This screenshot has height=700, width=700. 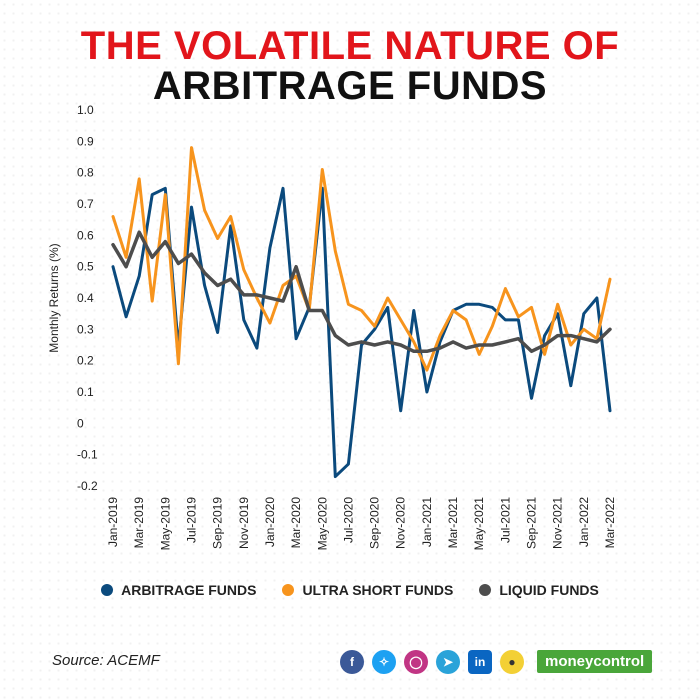 I want to click on y-tick-label: 0, so click(x=80, y=423).